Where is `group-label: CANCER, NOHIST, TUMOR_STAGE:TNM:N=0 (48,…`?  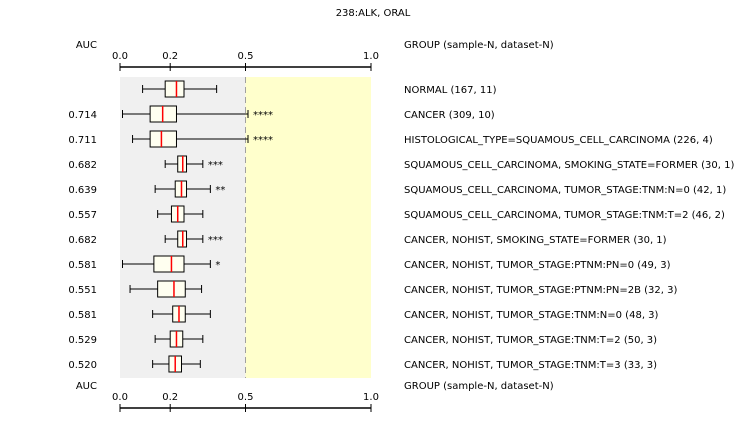
group-label: CANCER, NOHIST, TUMOR_STAGE:TNM:N=0 (48,… is located at coordinates (531, 315).